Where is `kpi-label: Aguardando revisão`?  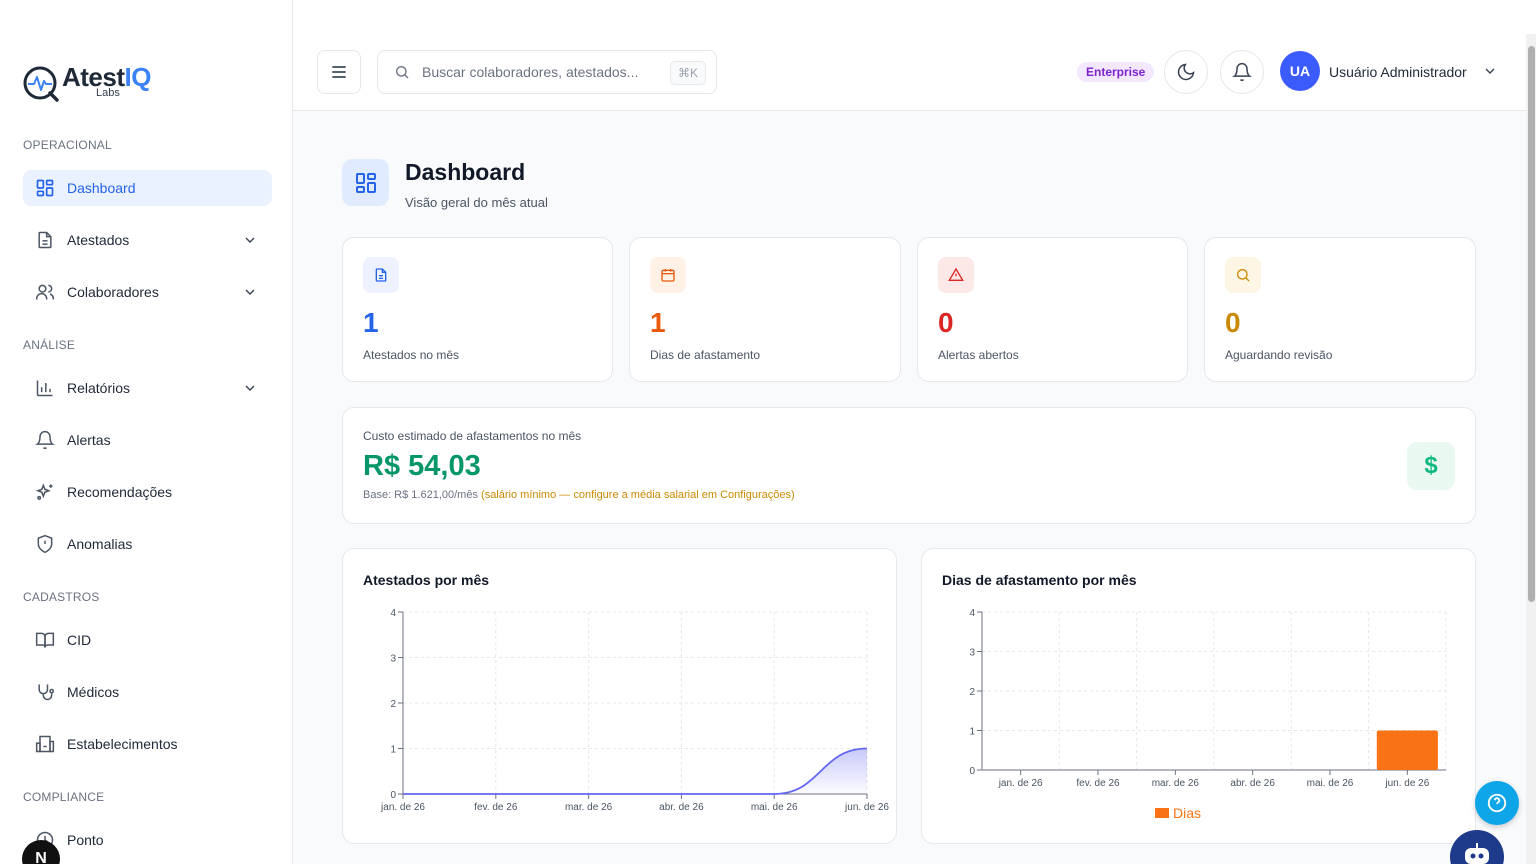 kpi-label: Aguardando revisão is located at coordinates (1279, 355).